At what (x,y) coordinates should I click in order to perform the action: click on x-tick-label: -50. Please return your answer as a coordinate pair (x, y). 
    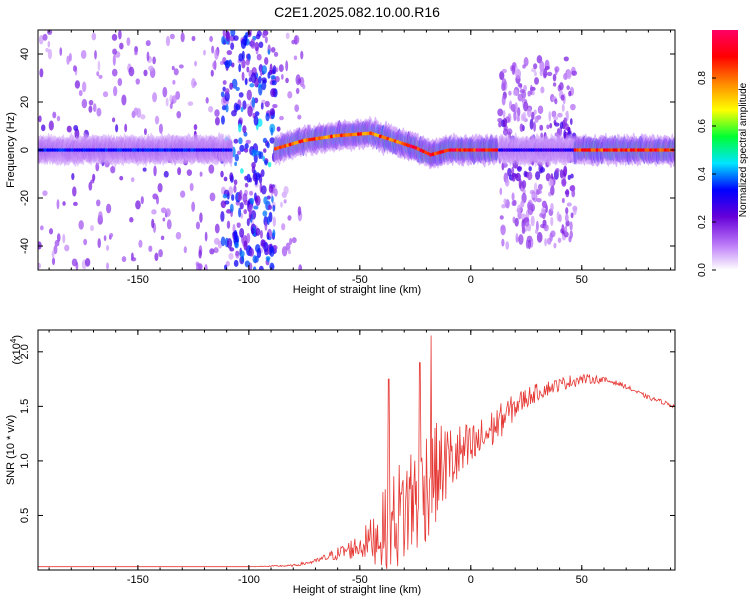
    Looking at the image, I should click on (360, 280).